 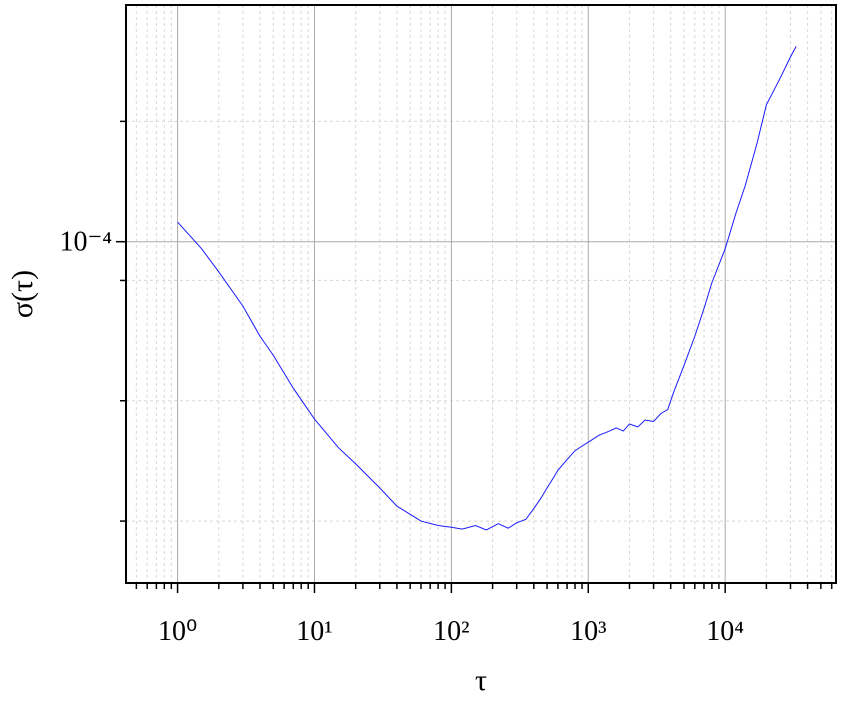 I want to click on x-tick-label: 10⁰, so click(x=177, y=631).